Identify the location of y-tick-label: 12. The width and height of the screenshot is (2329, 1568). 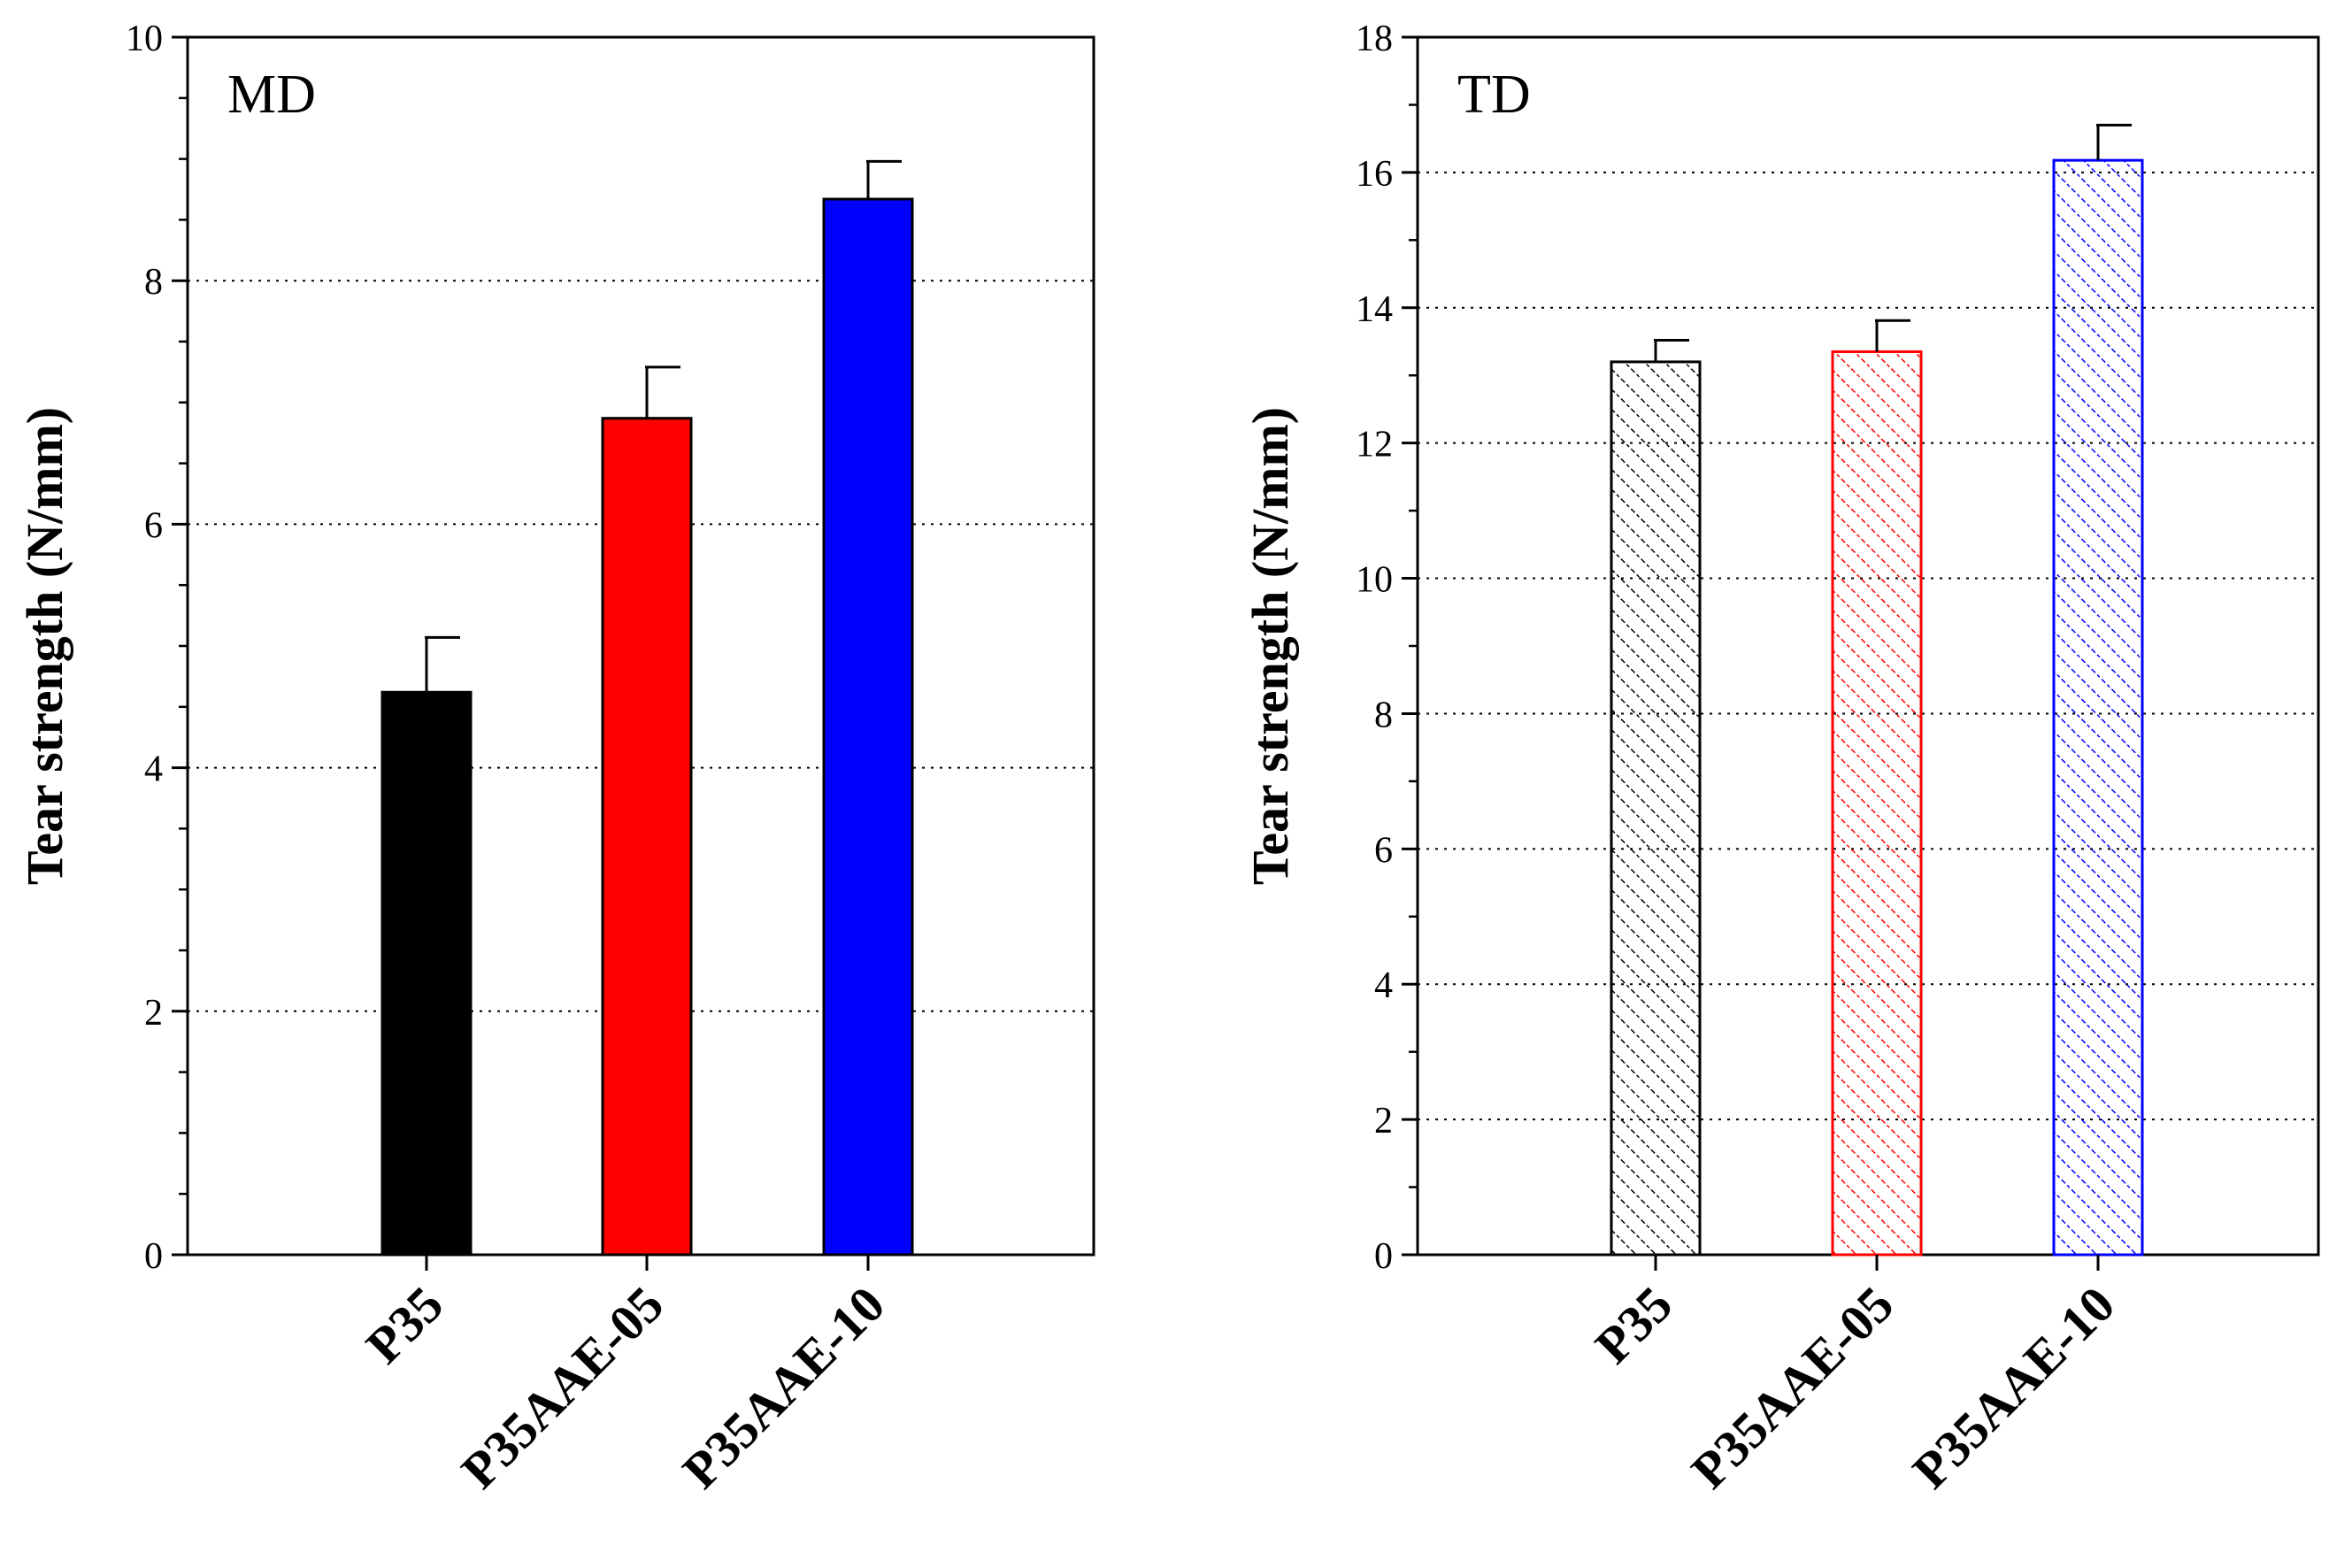
(1375, 445).